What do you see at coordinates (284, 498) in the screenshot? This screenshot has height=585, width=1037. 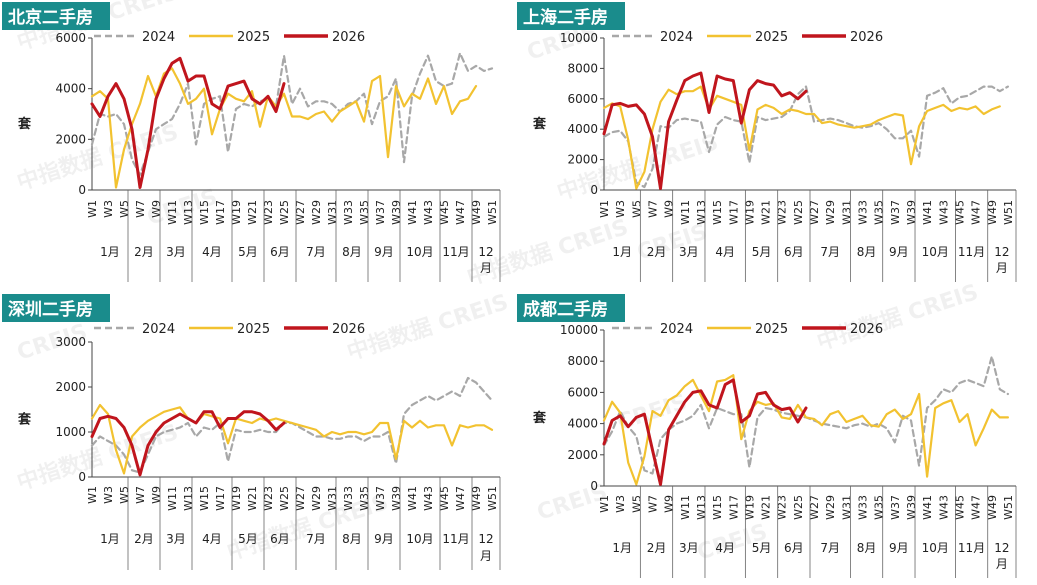 I see `x-tick-label: W25` at bounding box center [284, 498].